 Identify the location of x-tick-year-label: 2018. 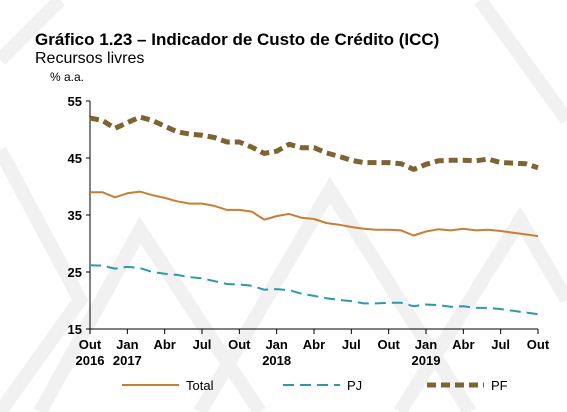
(276, 360).